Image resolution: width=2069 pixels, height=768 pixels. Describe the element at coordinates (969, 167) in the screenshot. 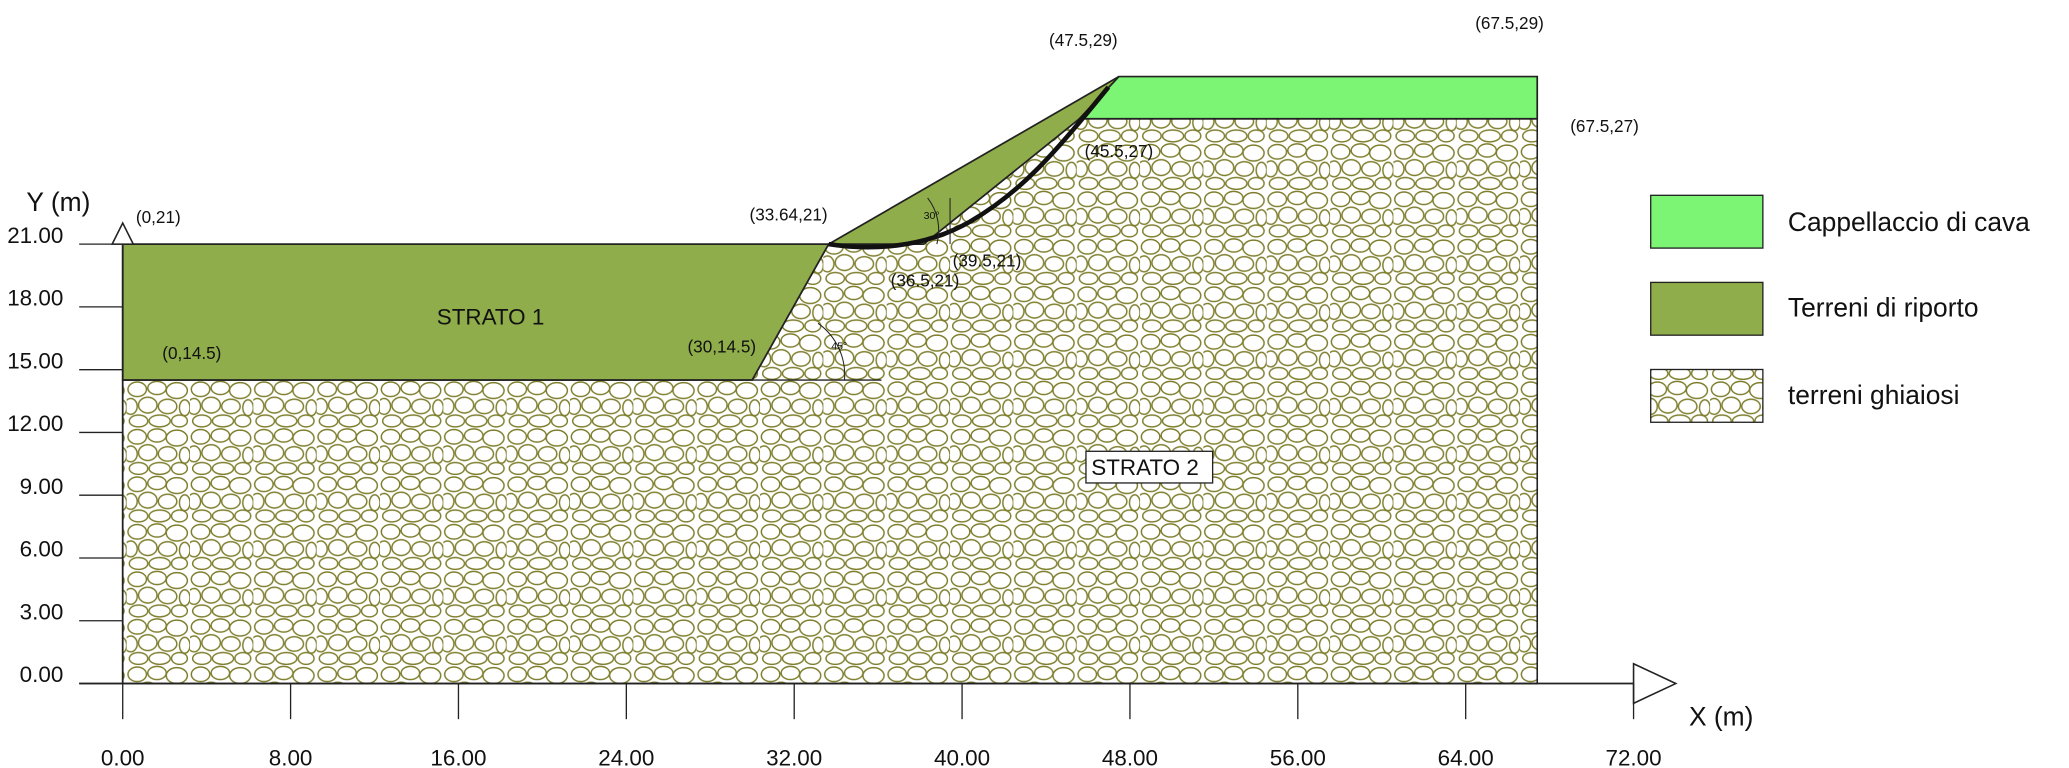

I see `slip-surface` at that location.